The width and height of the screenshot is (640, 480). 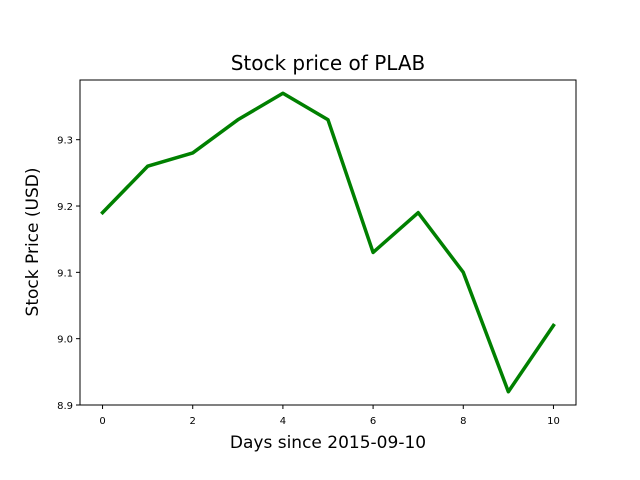 I want to click on x-tick-label: 10, so click(x=553, y=421).